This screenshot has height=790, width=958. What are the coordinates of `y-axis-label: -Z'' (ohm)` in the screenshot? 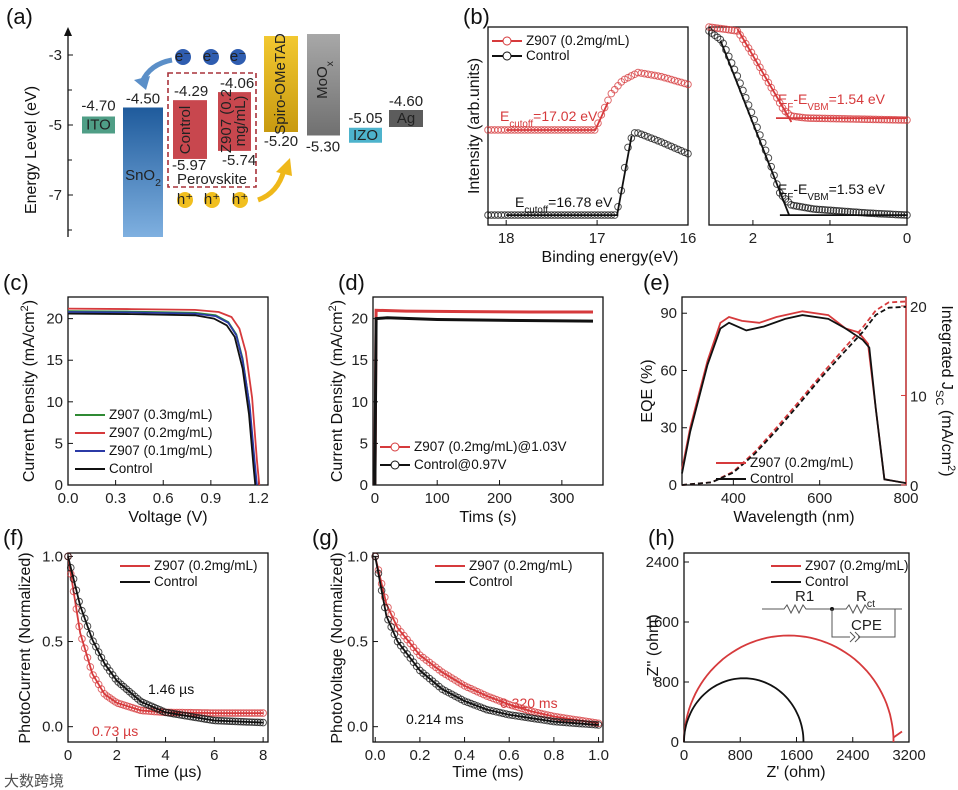 It's located at (653, 647).